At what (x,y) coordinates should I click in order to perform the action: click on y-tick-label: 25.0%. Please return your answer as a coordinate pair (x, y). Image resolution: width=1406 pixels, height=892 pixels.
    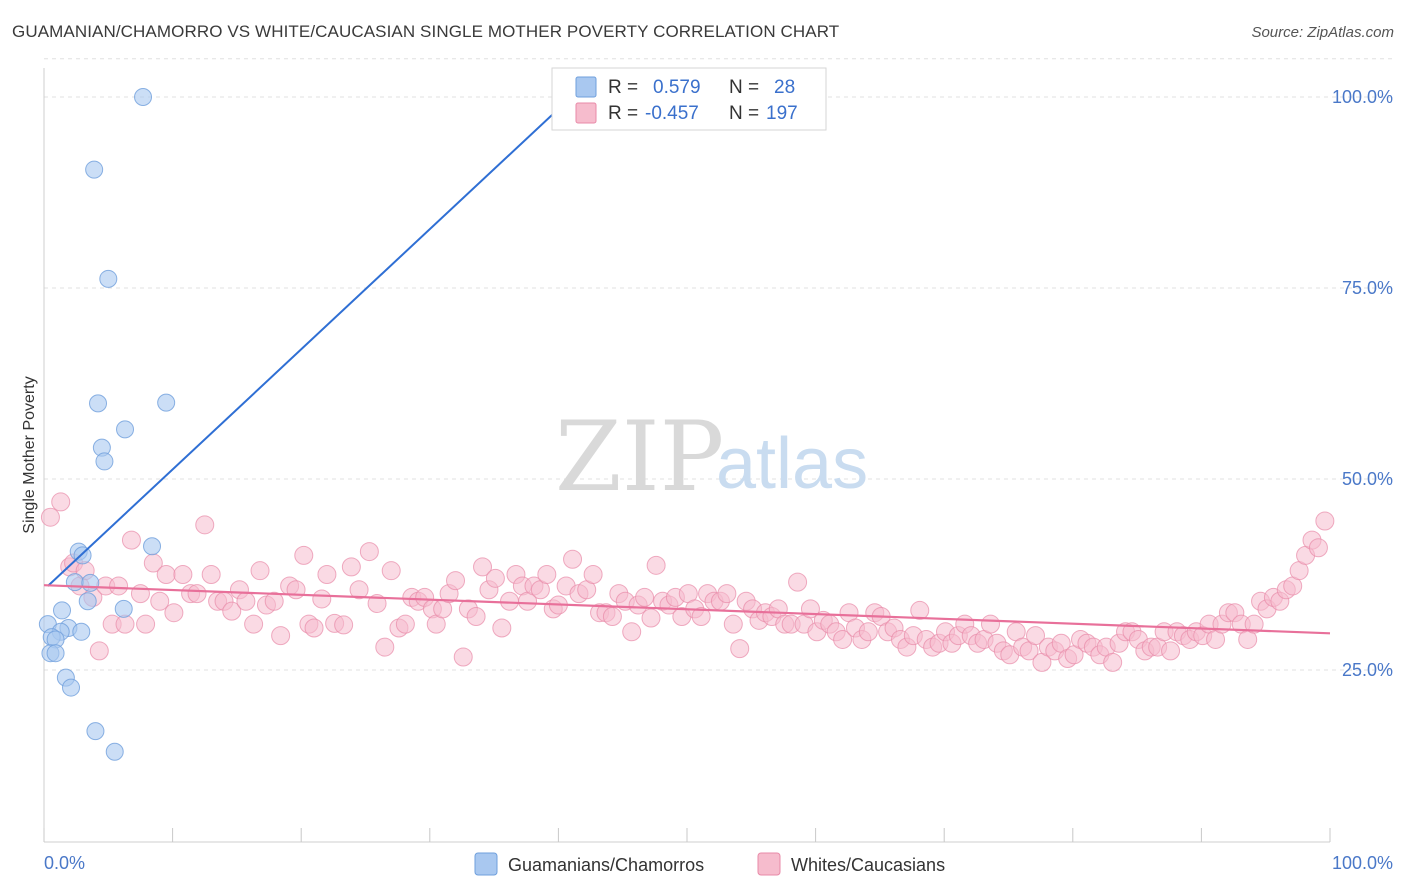
    Looking at the image, I should click on (1367, 670).